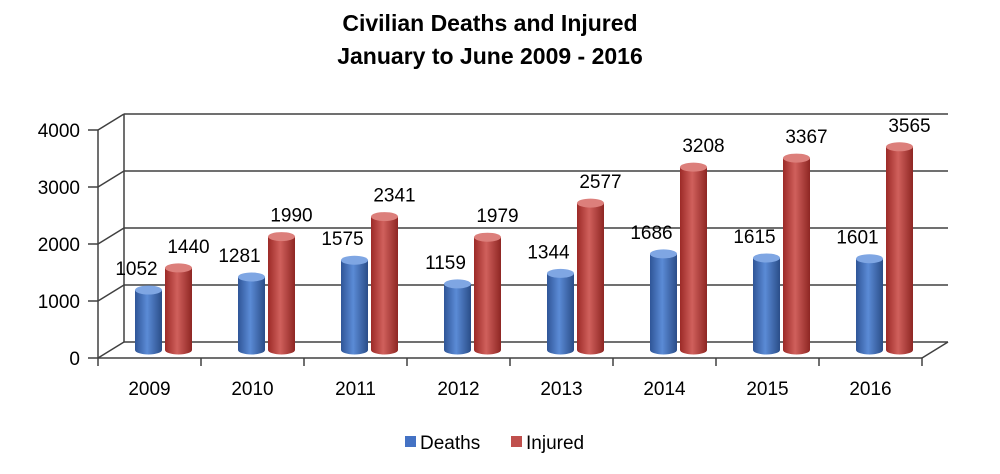 This screenshot has height=474, width=1000. I want to click on data-label-injured: 2577, so click(600, 182).